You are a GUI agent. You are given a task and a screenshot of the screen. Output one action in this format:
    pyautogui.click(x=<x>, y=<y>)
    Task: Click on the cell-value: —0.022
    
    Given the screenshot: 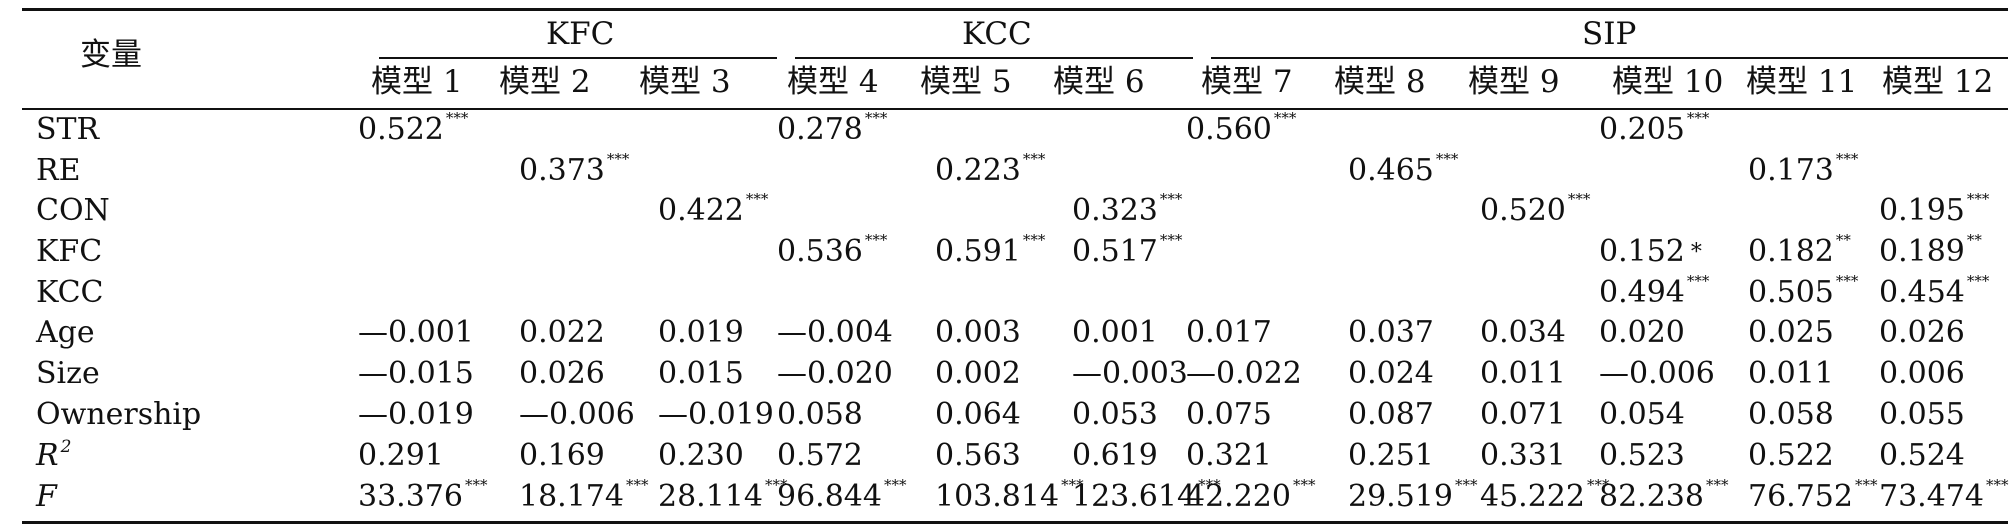 What is the action you would take?
    pyautogui.click(x=1244, y=373)
    